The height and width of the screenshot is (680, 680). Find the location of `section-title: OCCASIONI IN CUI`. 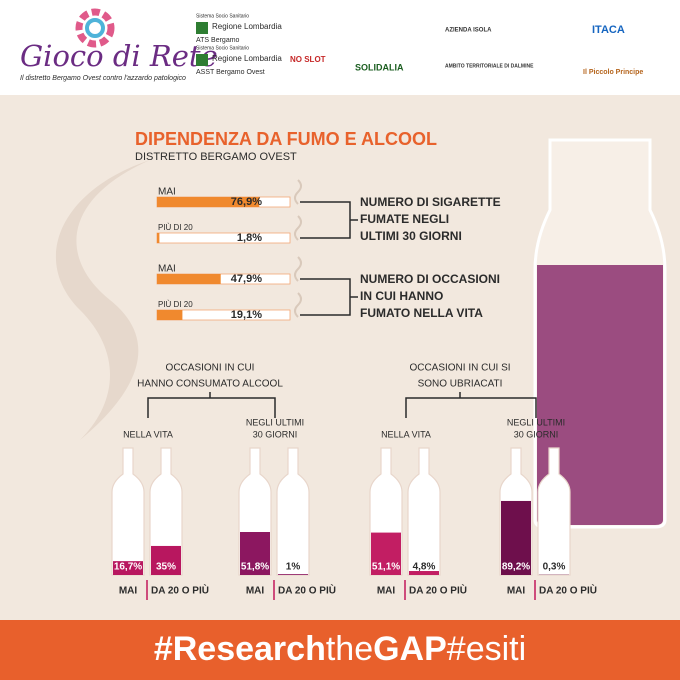

section-title: OCCASIONI IN CUI is located at coordinates (210, 368).